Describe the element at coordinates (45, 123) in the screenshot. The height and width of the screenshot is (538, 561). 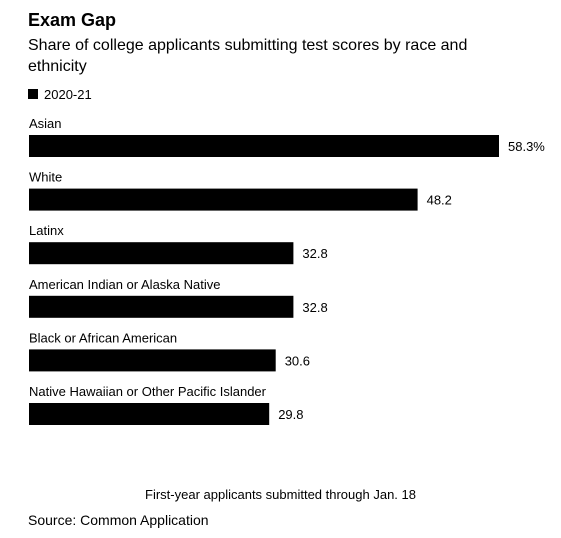
I see `category-label: Asian` at that location.